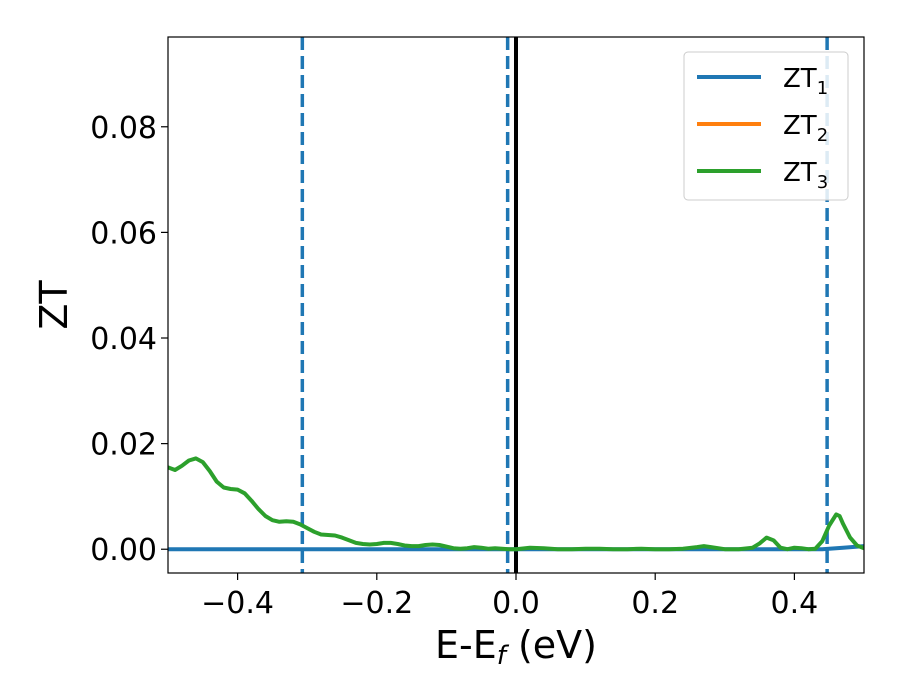 The image size is (900, 700). Describe the element at coordinates (805, 81) in the screenshot. I see `legend-label-zt1: ZT1` at that location.